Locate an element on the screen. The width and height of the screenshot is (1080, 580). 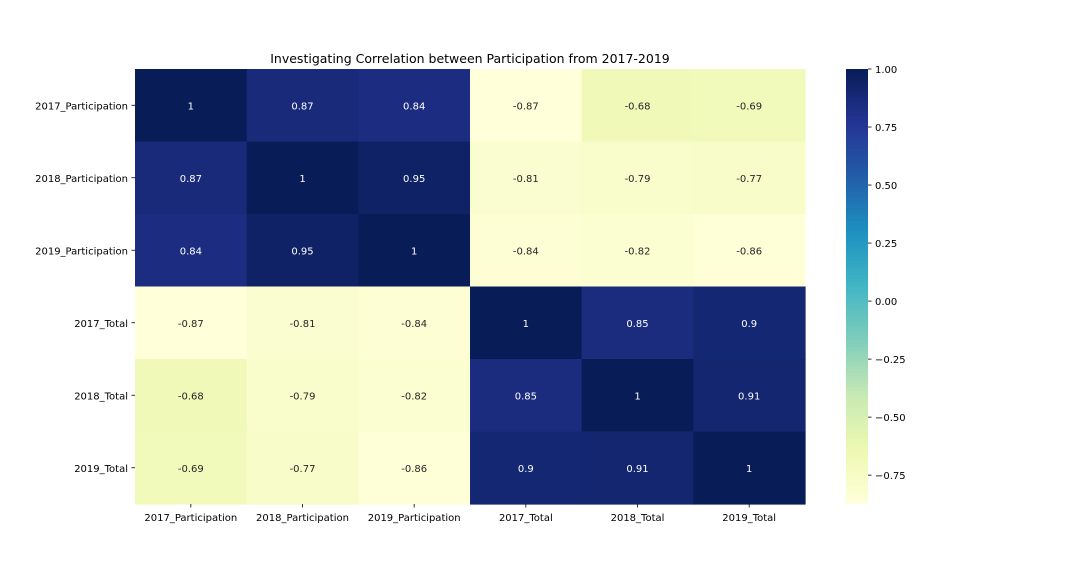
cell-annotation: -0.84 is located at coordinates (526, 251).